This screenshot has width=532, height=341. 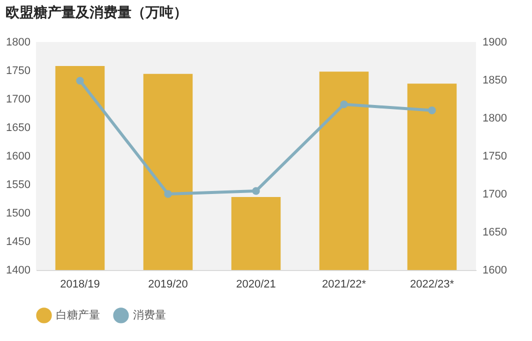 I want to click on x-tick-label: 2018/19, so click(x=80, y=284).